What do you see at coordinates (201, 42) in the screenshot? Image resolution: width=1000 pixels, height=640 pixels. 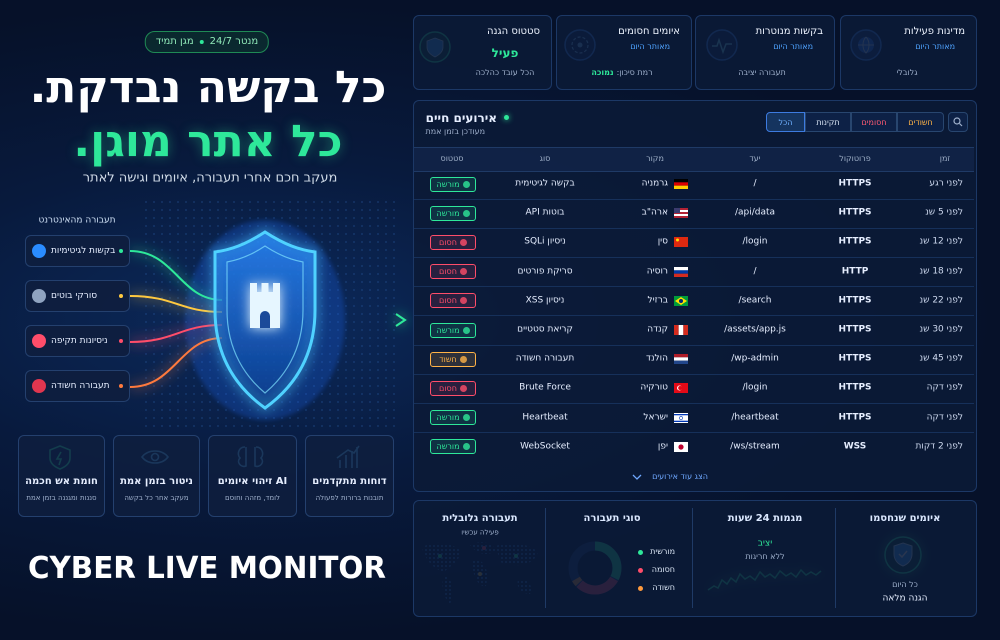 I see `badge-dot` at bounding box center [201, 42].